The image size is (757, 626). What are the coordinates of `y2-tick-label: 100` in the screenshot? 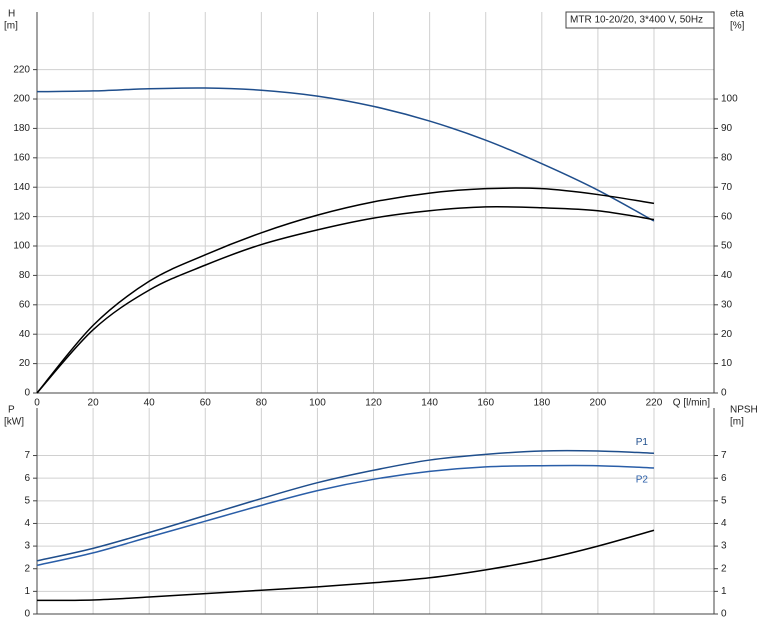 It's located at (729, 99).